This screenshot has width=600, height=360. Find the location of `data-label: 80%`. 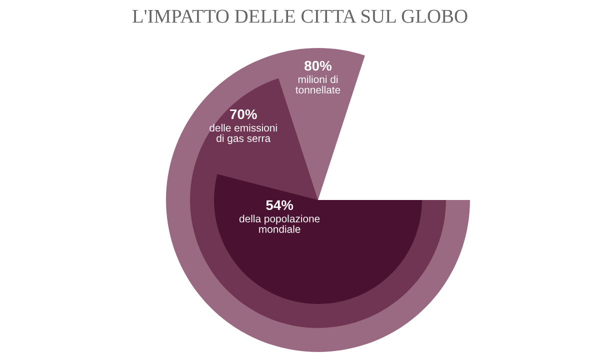

data-label: 80% is located at coordinates (318, 65).